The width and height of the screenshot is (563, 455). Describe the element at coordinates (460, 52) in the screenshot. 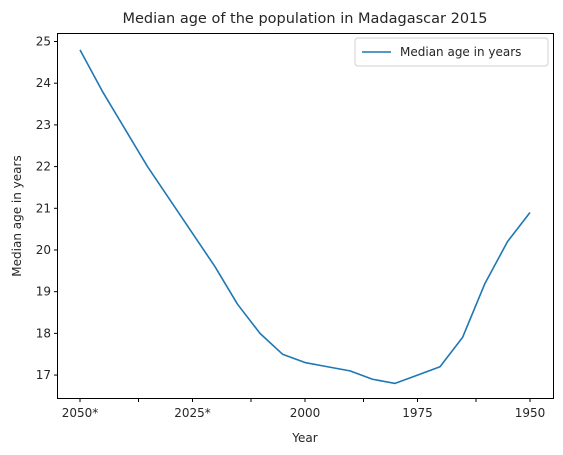

I see `legend-label-median-age: Median age in years` at that location.